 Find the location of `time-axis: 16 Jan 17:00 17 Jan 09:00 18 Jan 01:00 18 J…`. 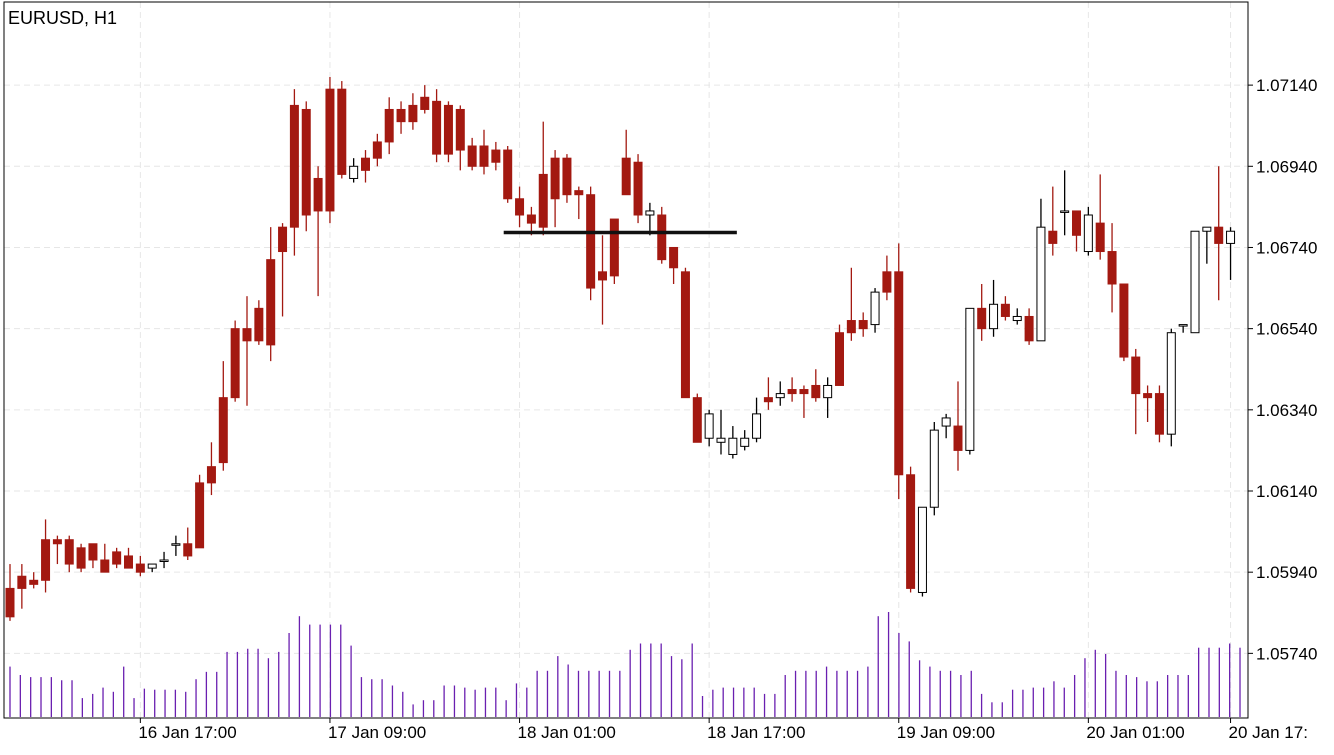

time-axis: 16 Jan 17:00 17 Jan 09:00 18 Jan 01:00 18 J… is located at coordinates (723, 730).